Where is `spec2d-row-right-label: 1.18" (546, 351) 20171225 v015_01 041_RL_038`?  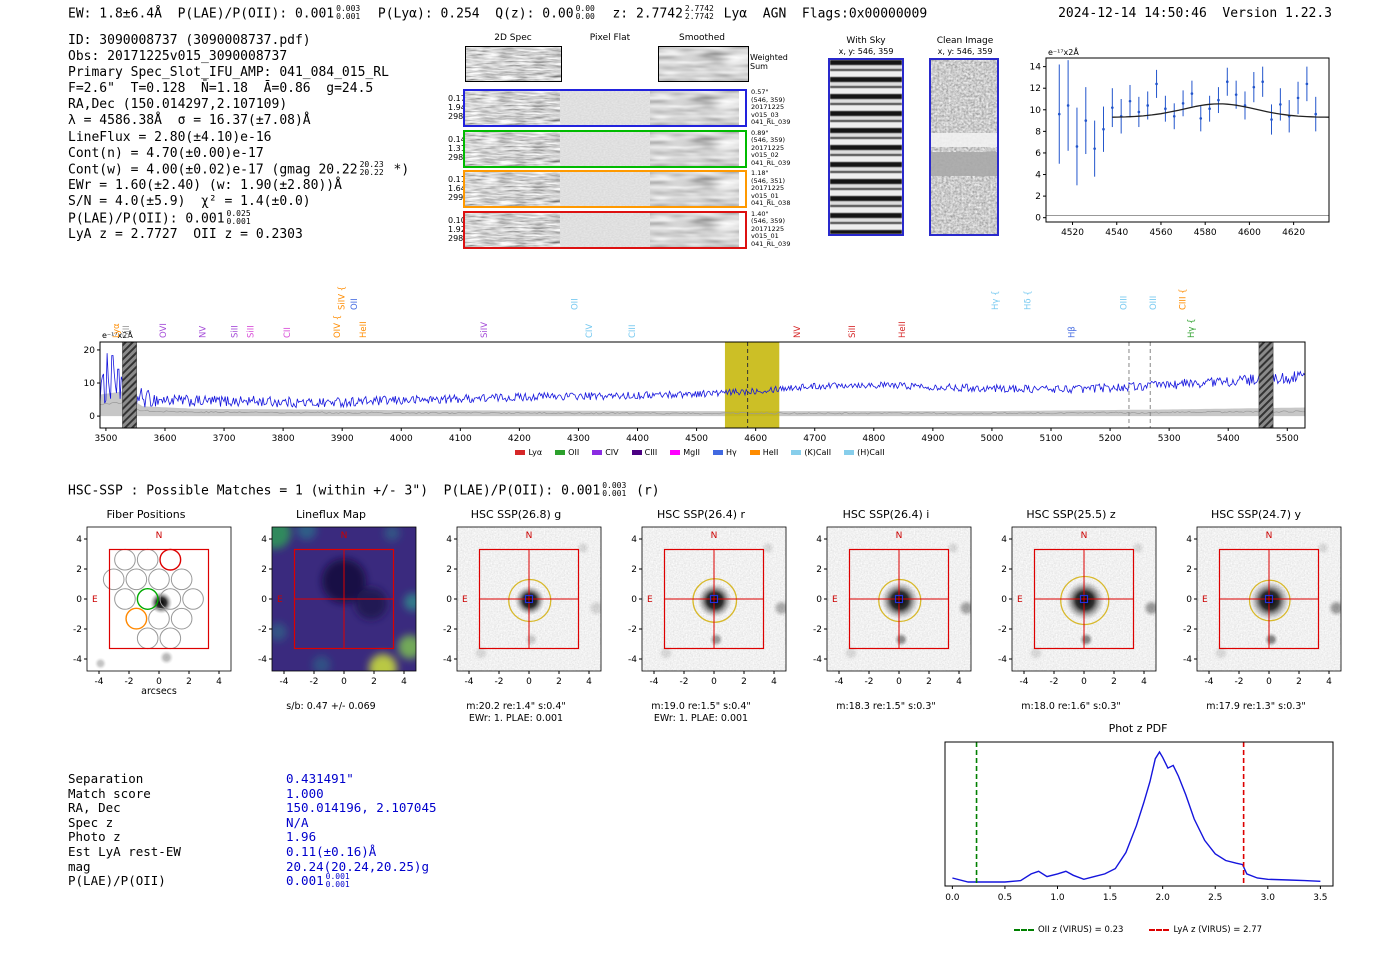 spec2d-row-right-label: 1.18" (546, 351) 20171225 v015_01 041_RL_038 is located at coordinates (770, 188).